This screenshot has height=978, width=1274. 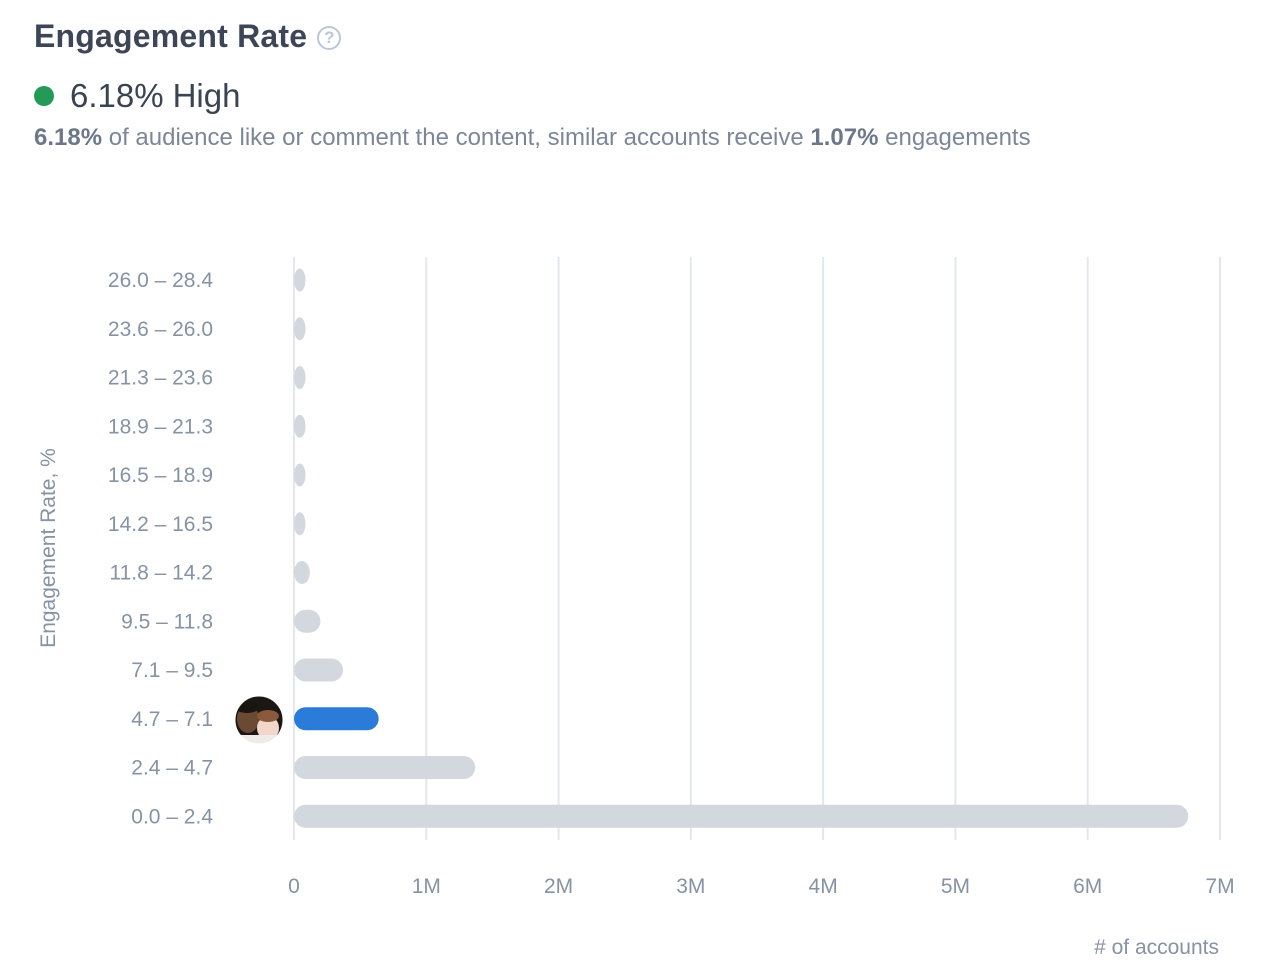 I want to click on chart-header: Engagement Rate ?, so click(x=188, y=36).